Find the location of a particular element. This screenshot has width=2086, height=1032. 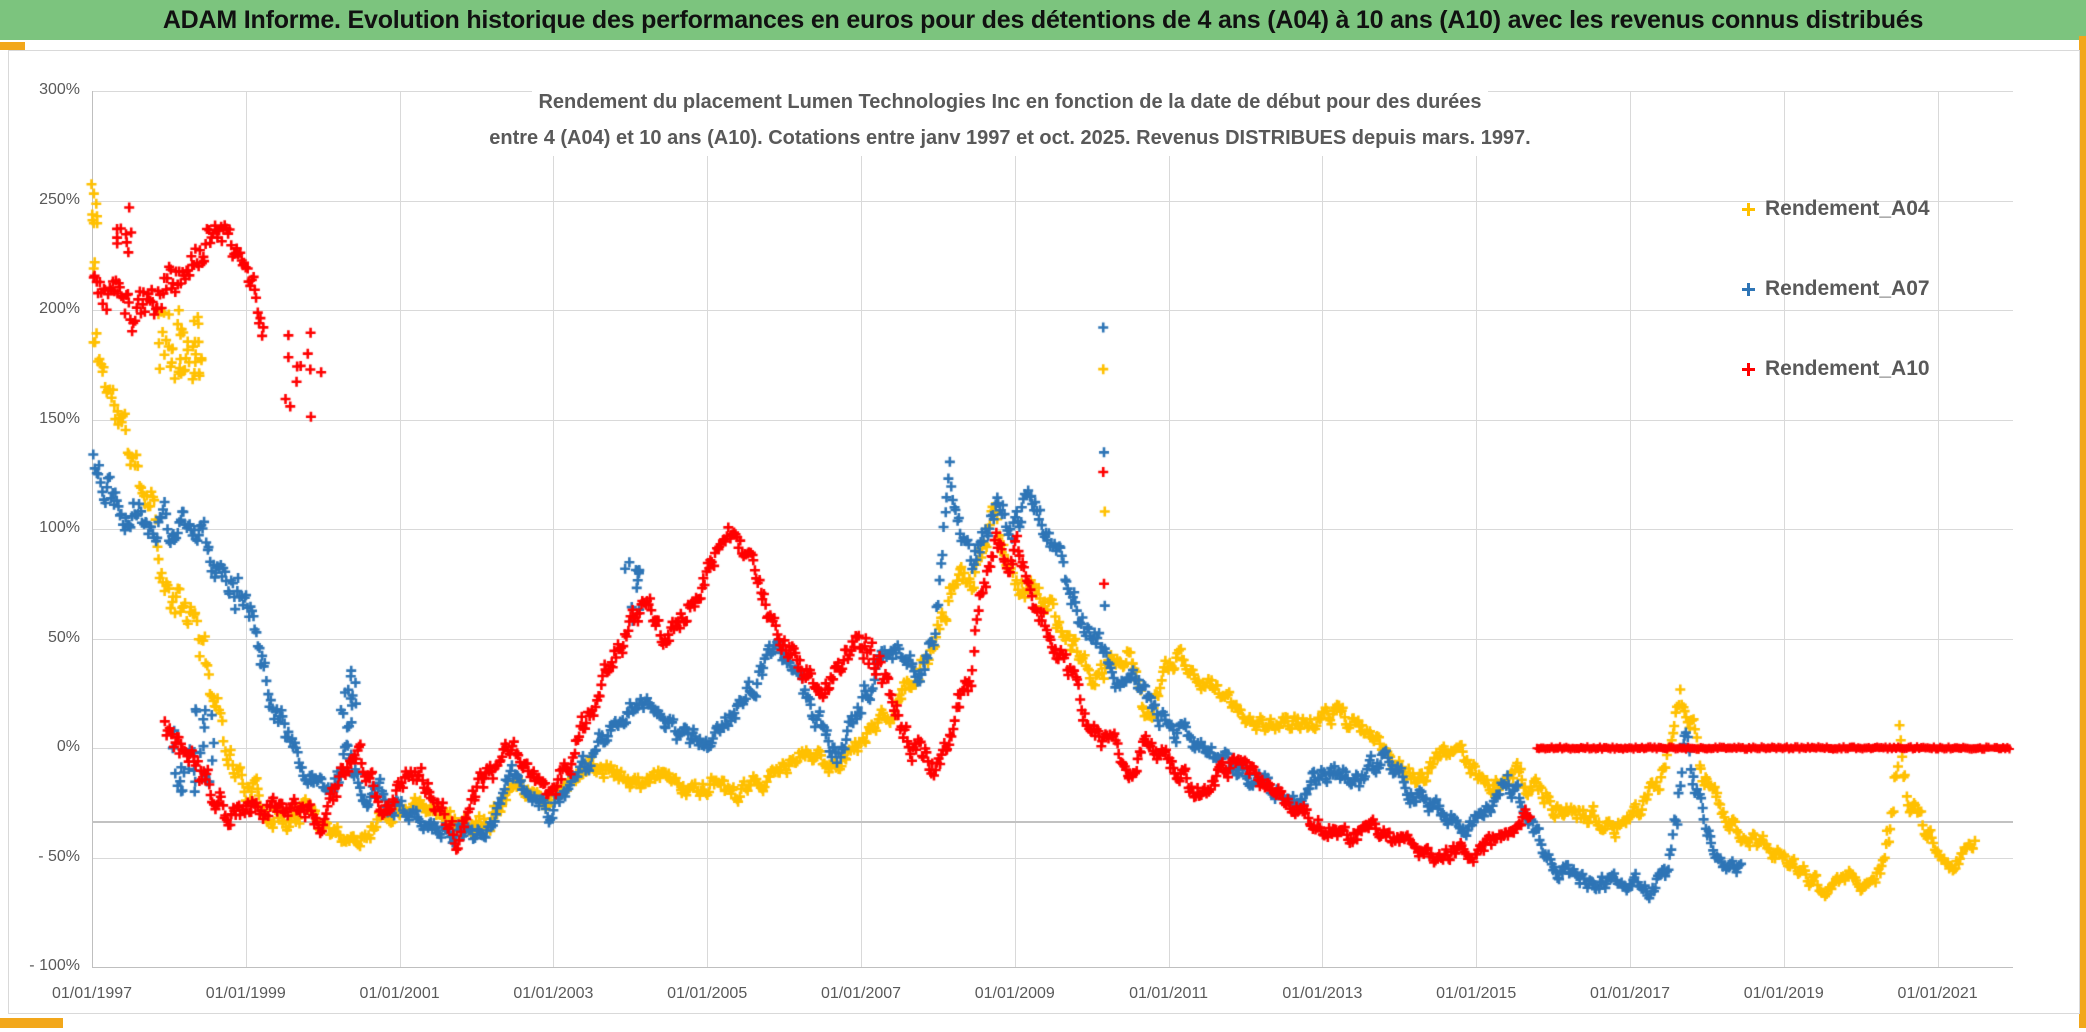

legend-item-Rendement_A10: Rendement_A10 is located at coordinates (1836, 369).